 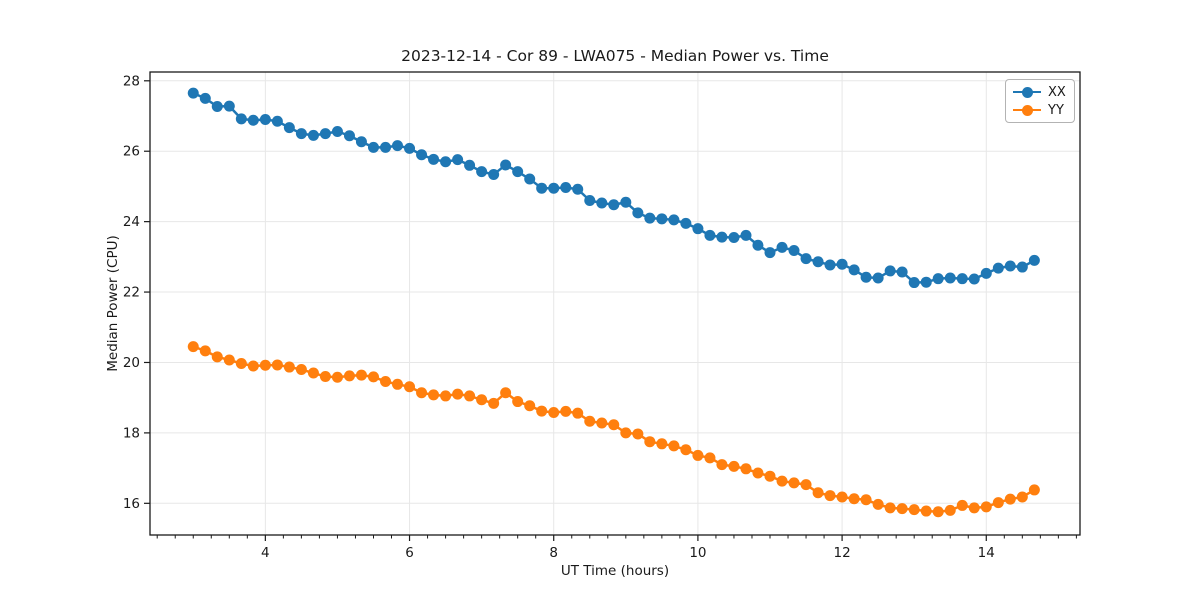 What do you see at coordinates (409, 553) in the screenshot?
I see `x-tick-label: 6` at bounding box center [409, 553].